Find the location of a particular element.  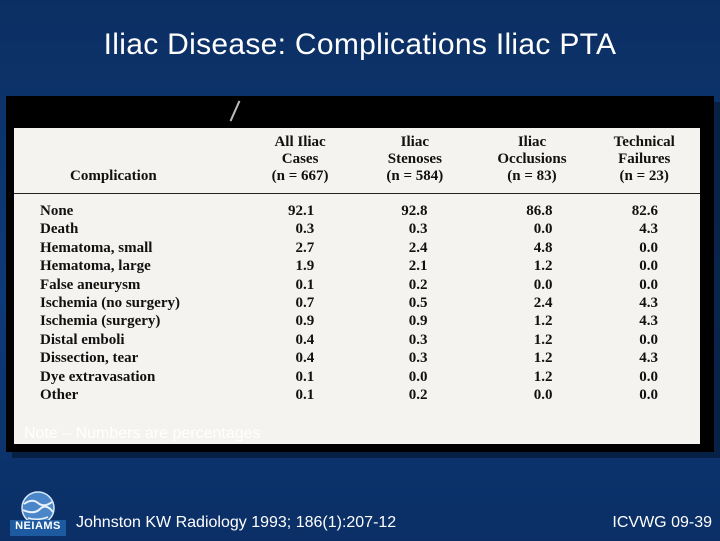

cell-all-cases: 2.7 is located at coordinates (305, 247).